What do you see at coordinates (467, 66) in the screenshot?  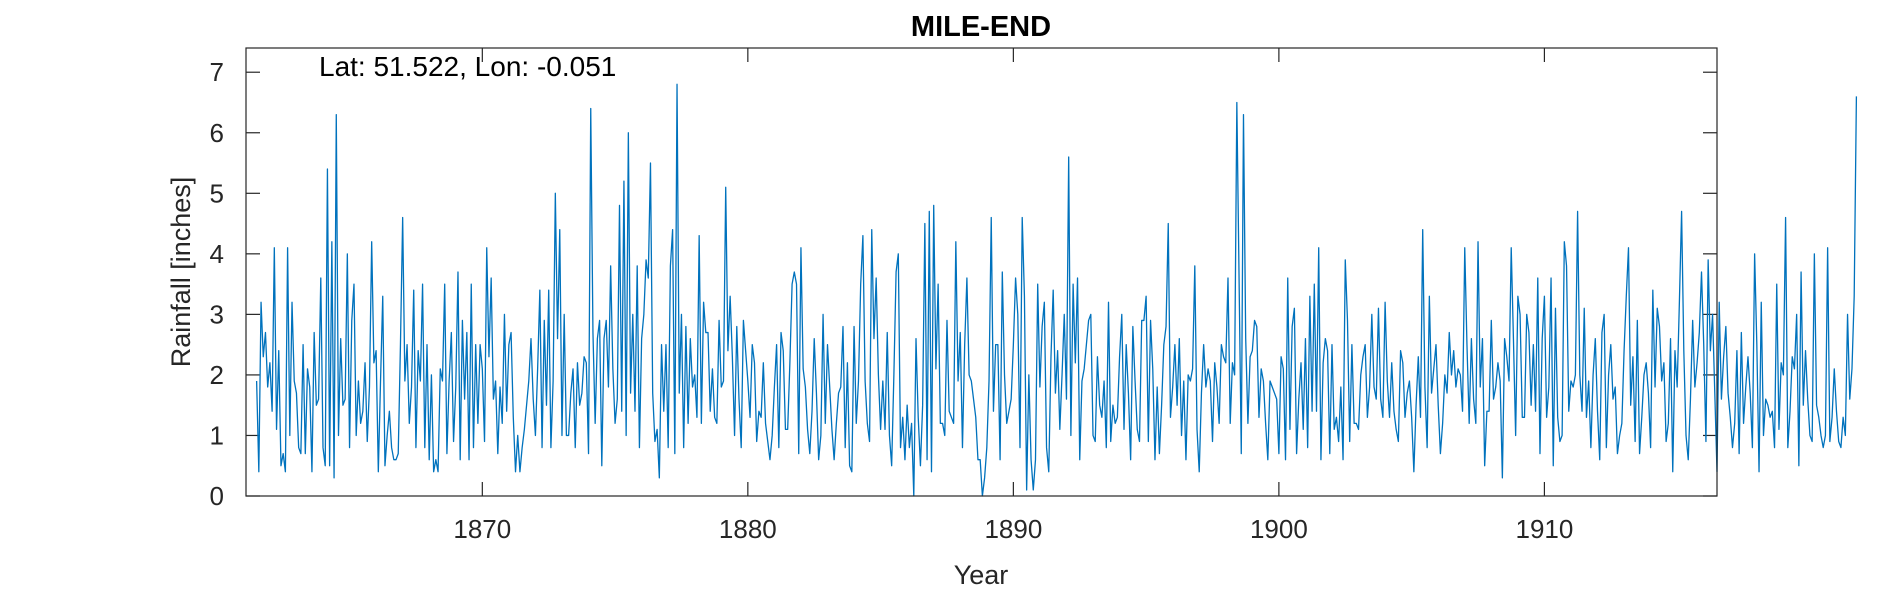 I see `location-annotation: Lat: 51.522, Lon: -0.051` at bounding box center [467, 66].